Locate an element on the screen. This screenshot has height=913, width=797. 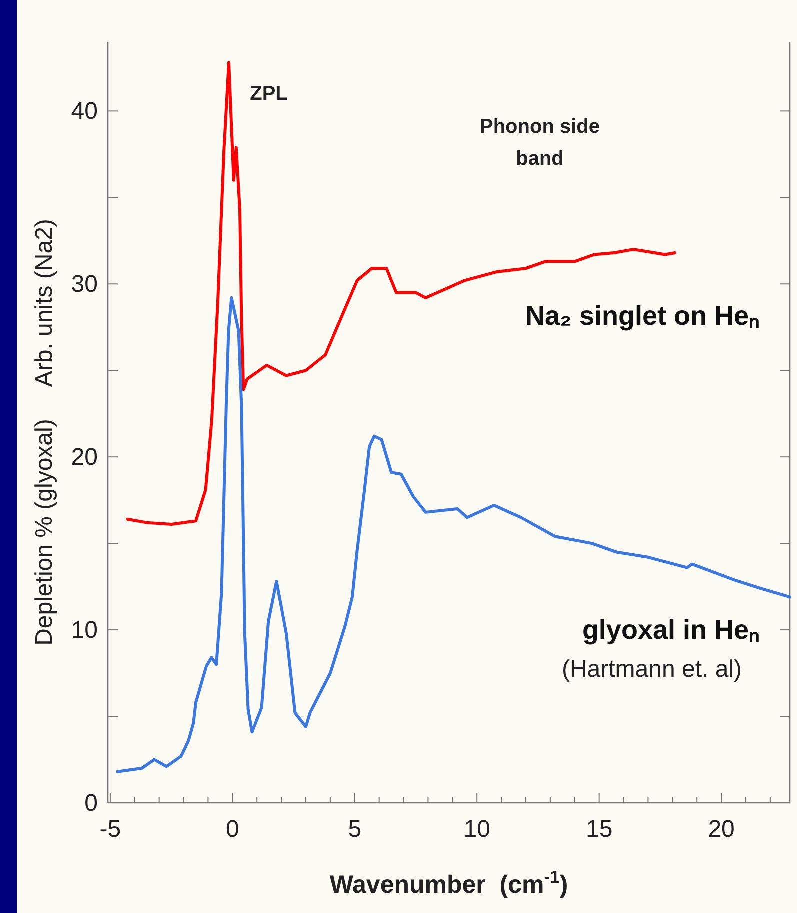
x-tick-label: -5 is located at coordinates (111, 829).